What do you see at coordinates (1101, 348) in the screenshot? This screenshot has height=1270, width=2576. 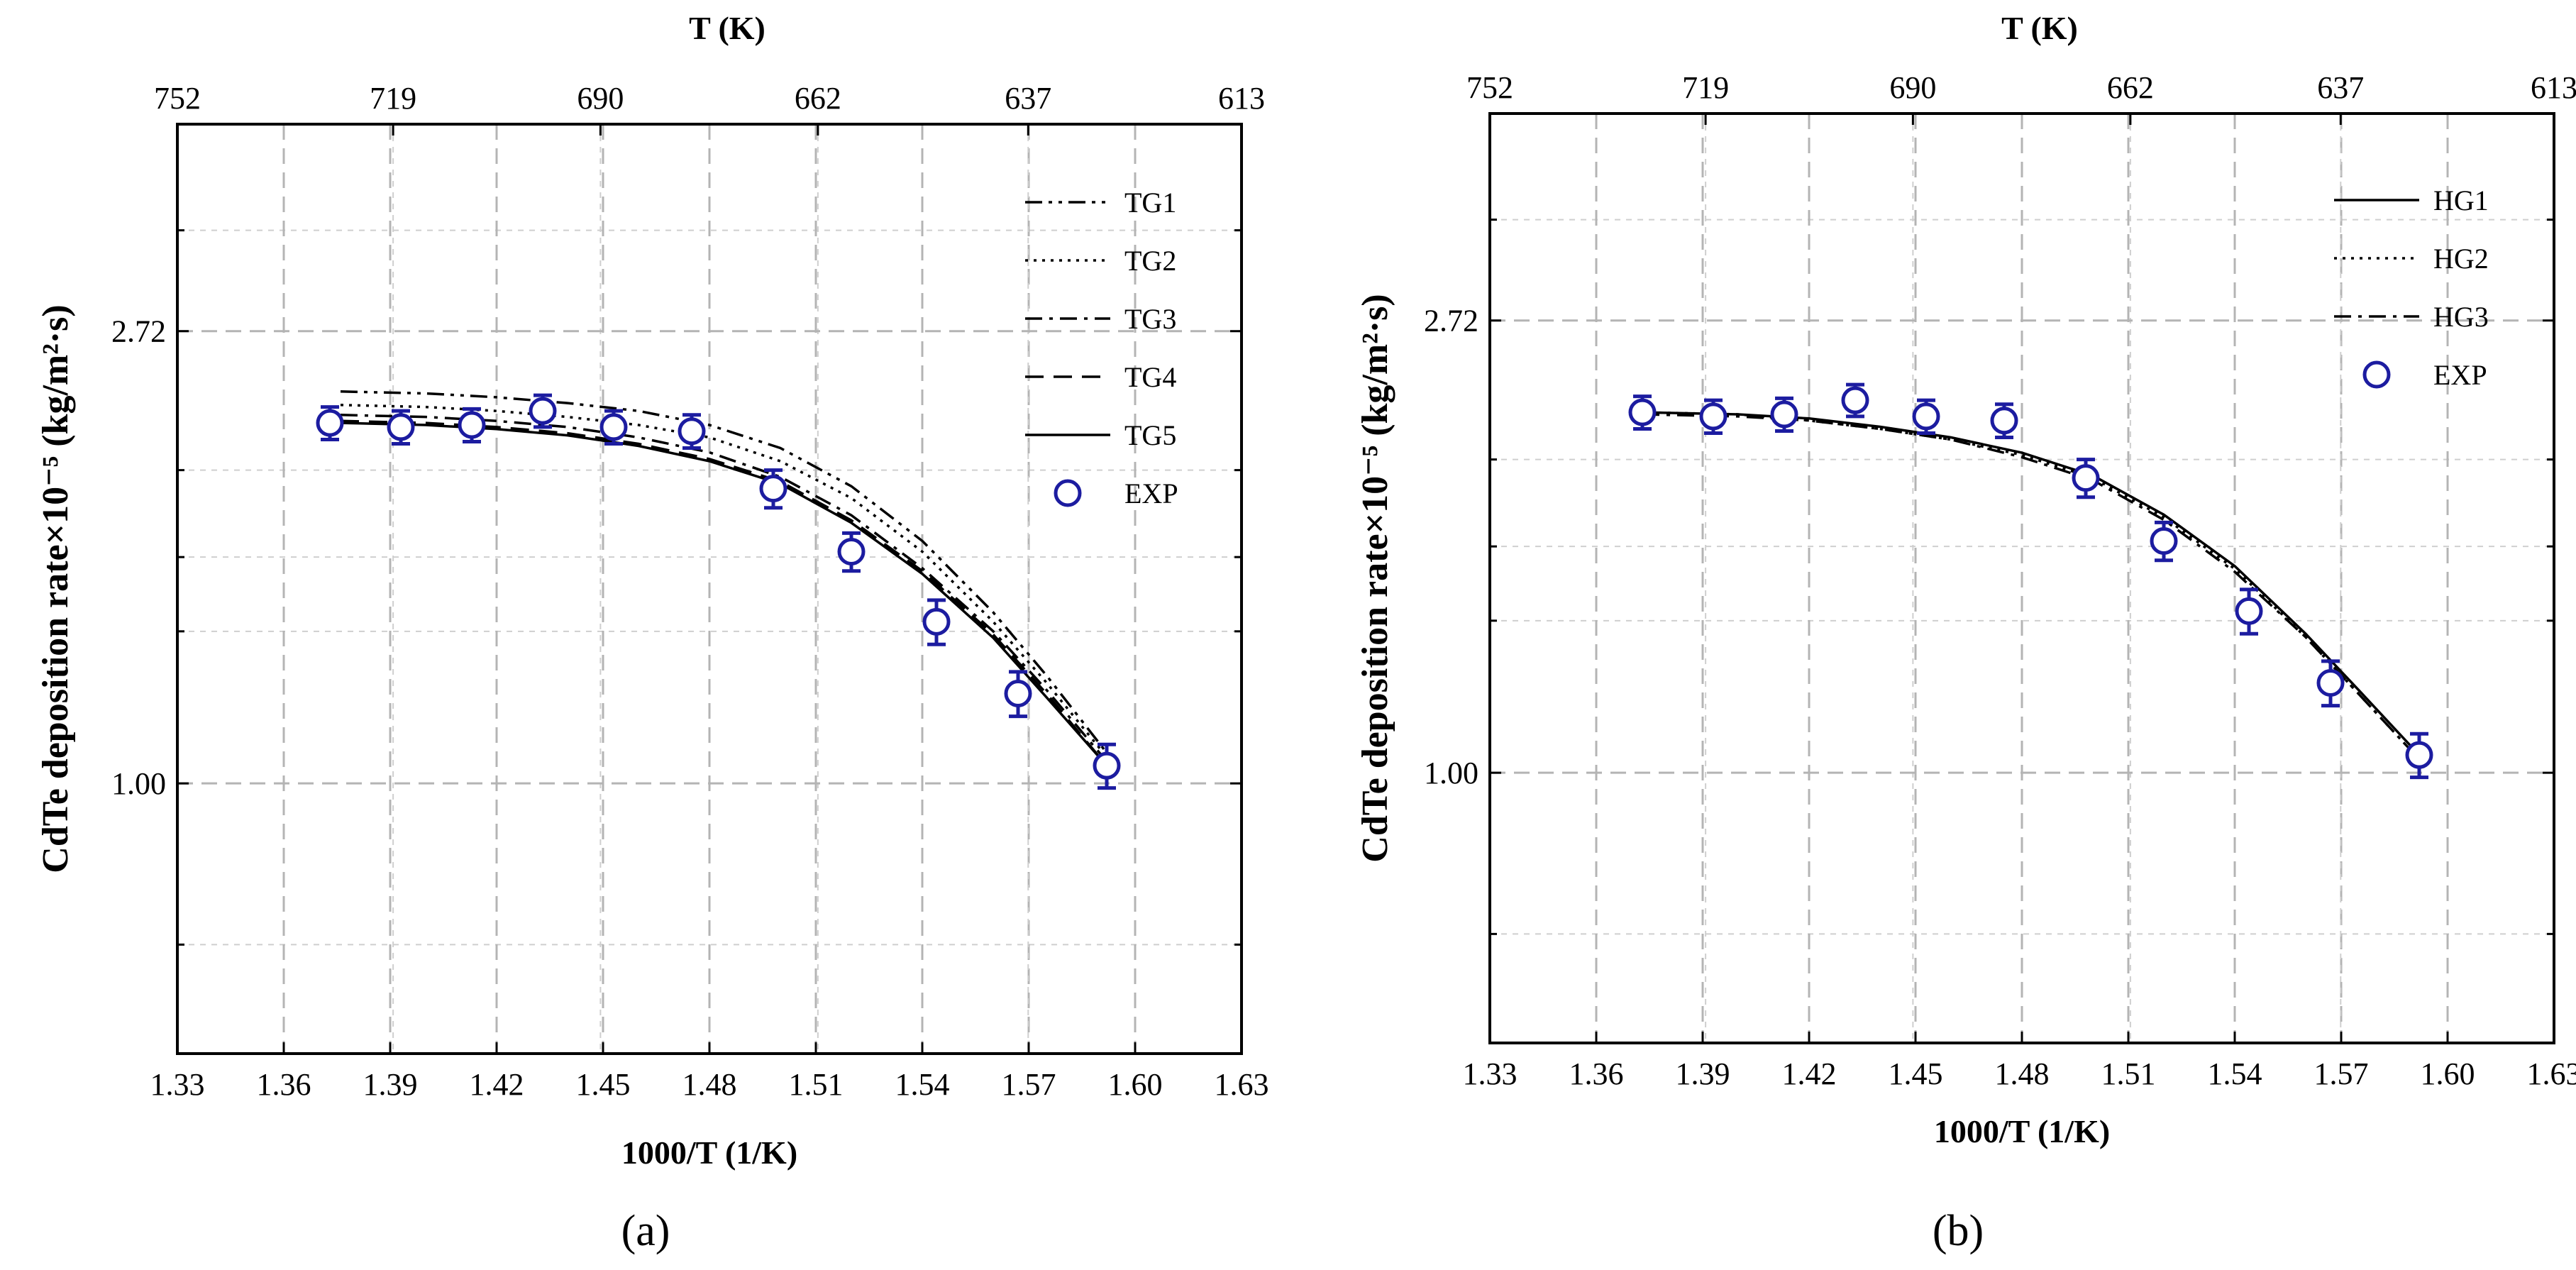 I see `legend: TG1 TG2 TG3 TG4 TG5 EXP` at bounding box center [1101, 348].